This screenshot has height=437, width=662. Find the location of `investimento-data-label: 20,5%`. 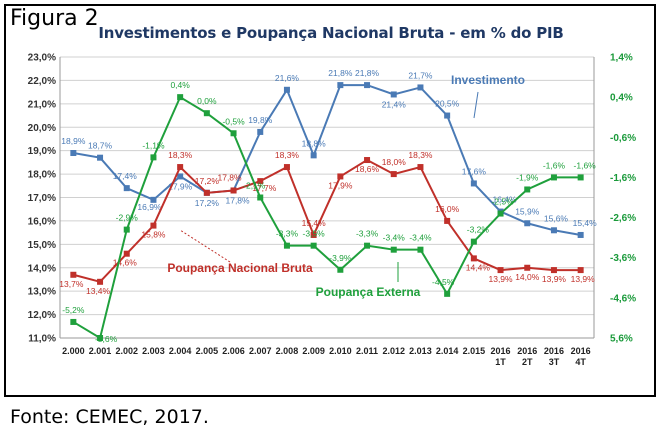

investimento-data-label: 20,5% is located at coordinates (447, 104).